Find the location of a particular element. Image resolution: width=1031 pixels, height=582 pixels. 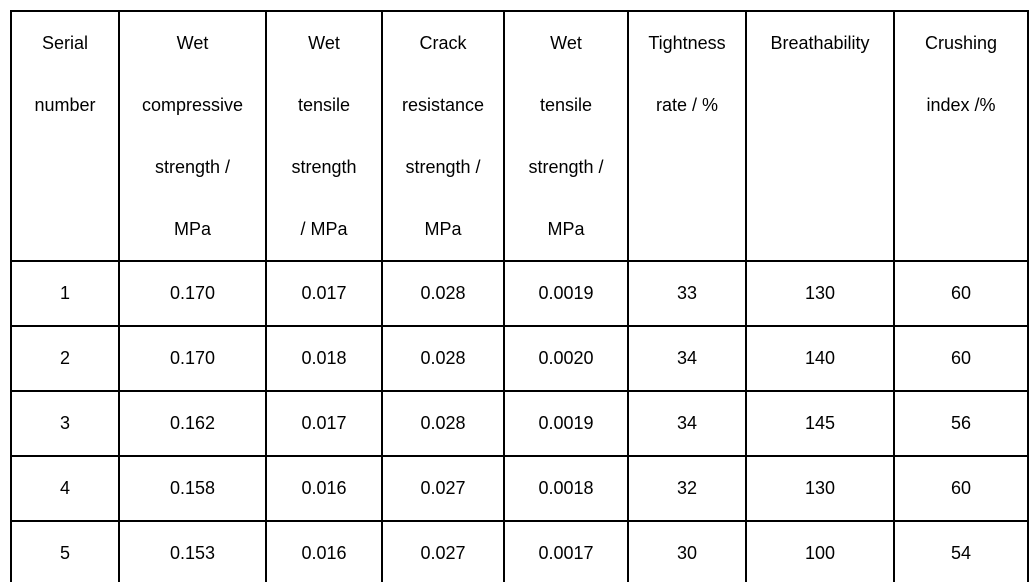

header-line: strength is located at coordinates (324, 167).